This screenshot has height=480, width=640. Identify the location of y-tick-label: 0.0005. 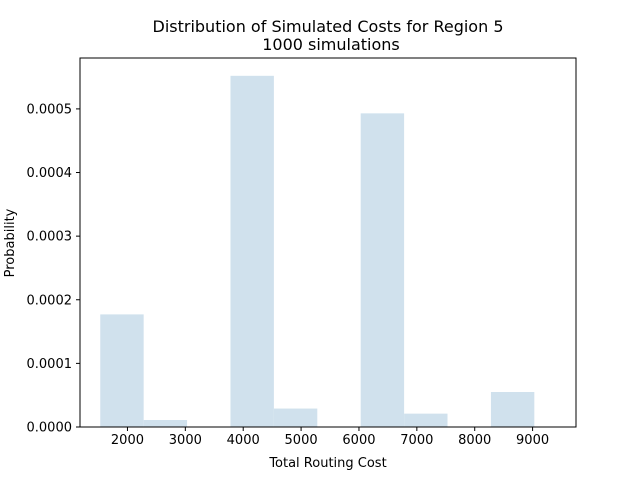
(50, 109).